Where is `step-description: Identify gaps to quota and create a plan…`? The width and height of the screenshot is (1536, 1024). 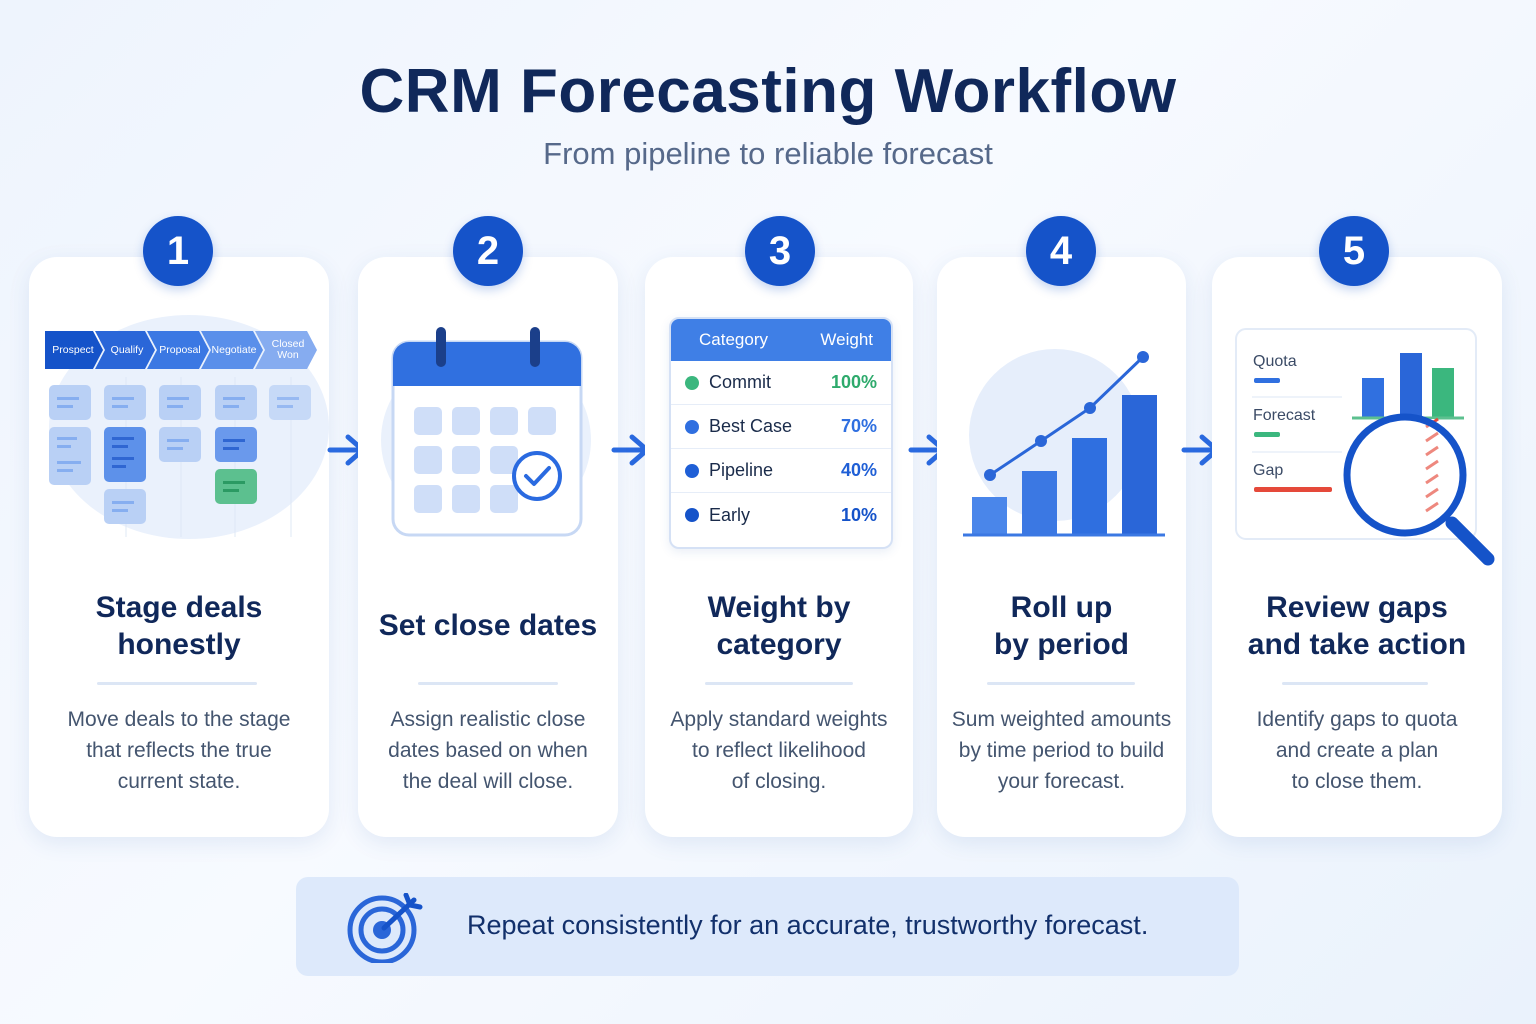
step-description: Identify gaps to quota and create a plan… is located at coordinates (1357, 750).